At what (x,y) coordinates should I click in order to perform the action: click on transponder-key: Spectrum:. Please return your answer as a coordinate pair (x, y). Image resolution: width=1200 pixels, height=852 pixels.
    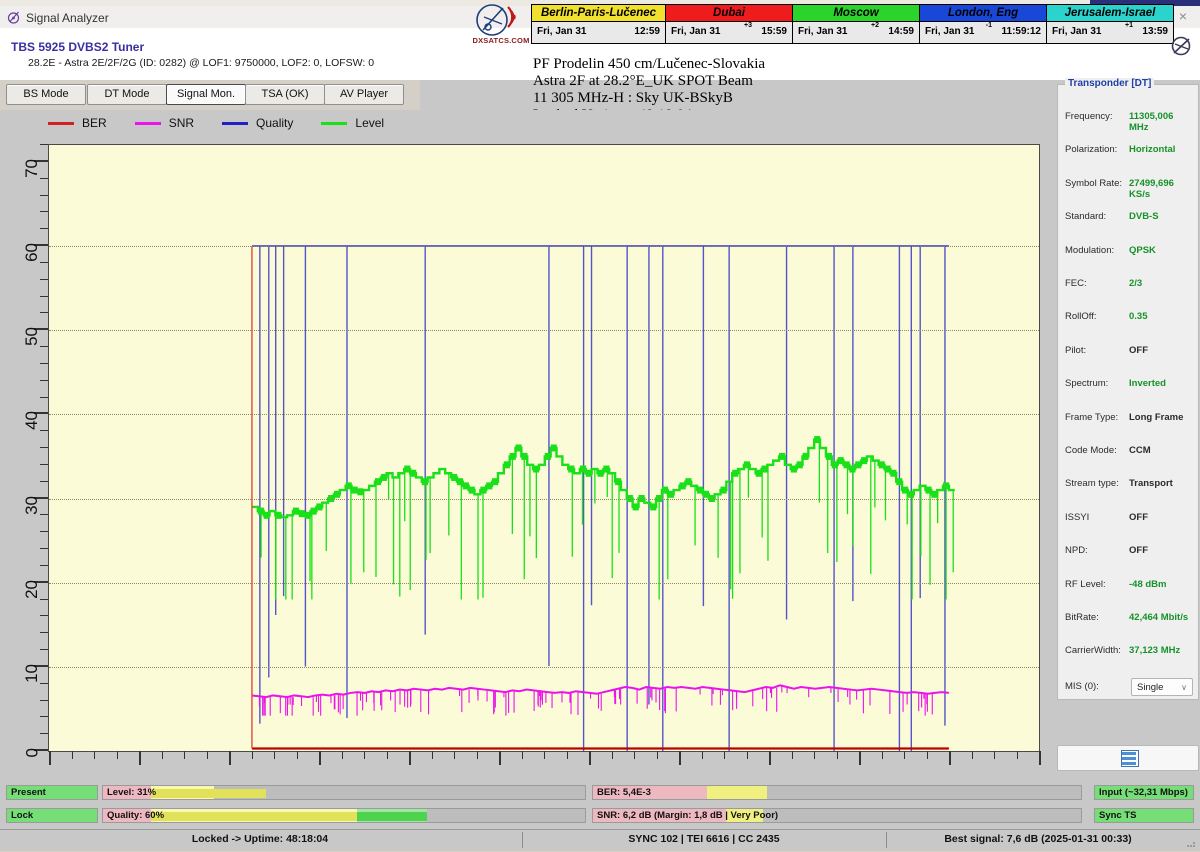
    Looking at the image, I should click on (1087, 384).